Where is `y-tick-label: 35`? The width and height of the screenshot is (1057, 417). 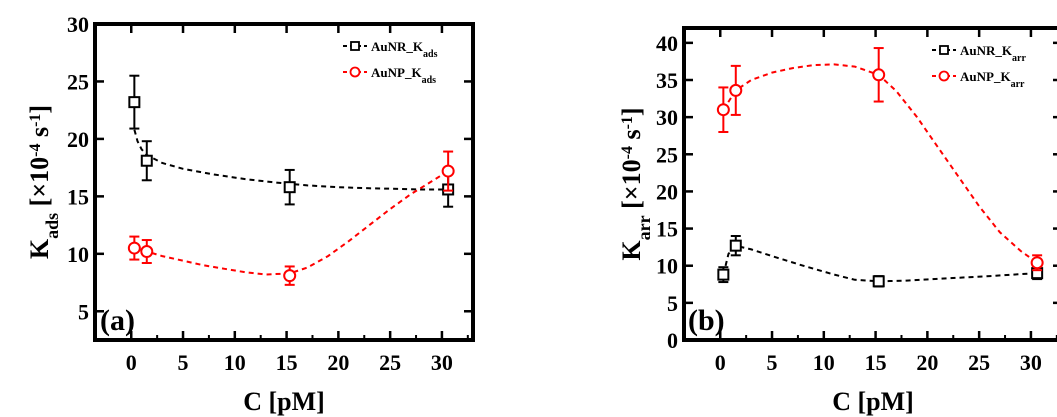 y-tick-label: 35 is located at coordinates (667, 80).